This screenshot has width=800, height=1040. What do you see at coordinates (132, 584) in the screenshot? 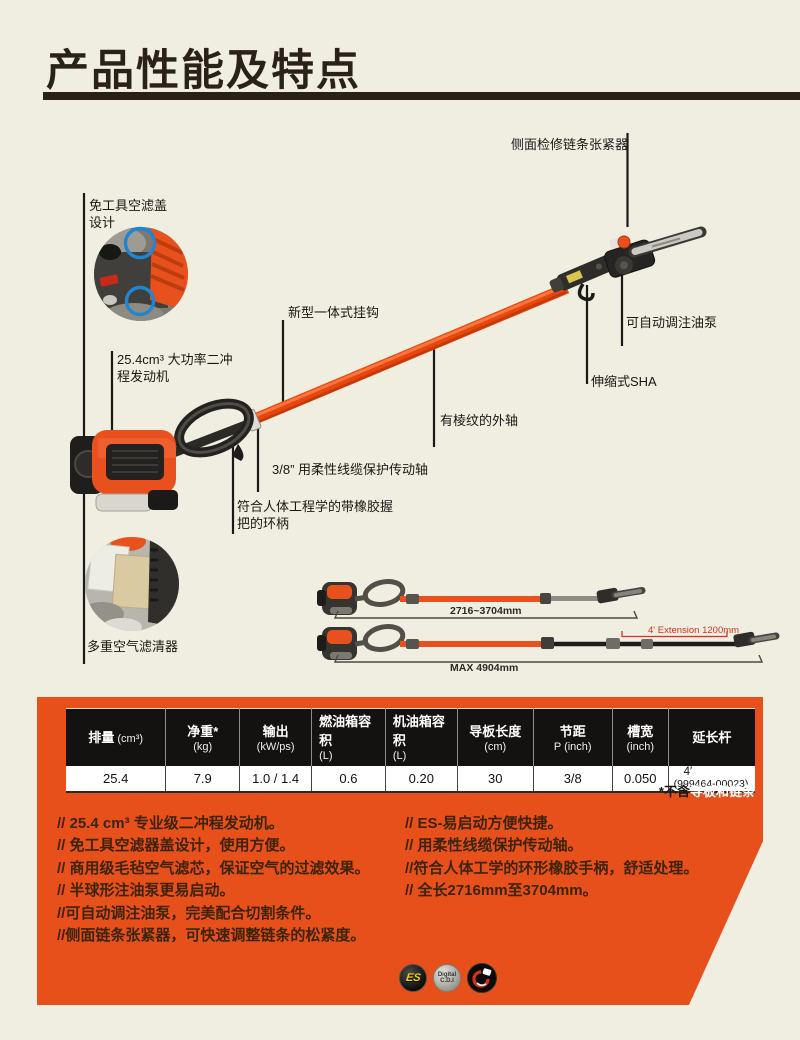
I see `multi-filter-inset` at bounding box center [132, 584].